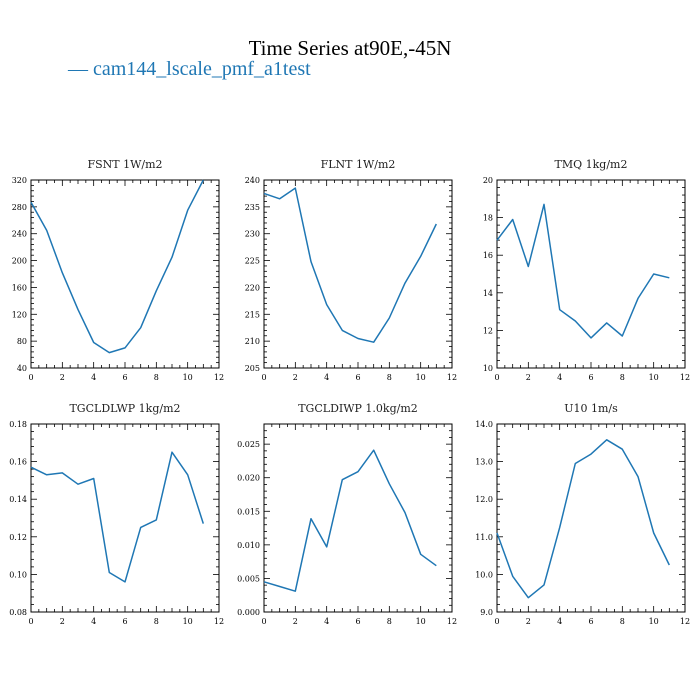  Describe the element at coordinates (358, 408) in the screenshot. I see `chart-title: TGCLDIWP 1.0kg/m2` at that location.